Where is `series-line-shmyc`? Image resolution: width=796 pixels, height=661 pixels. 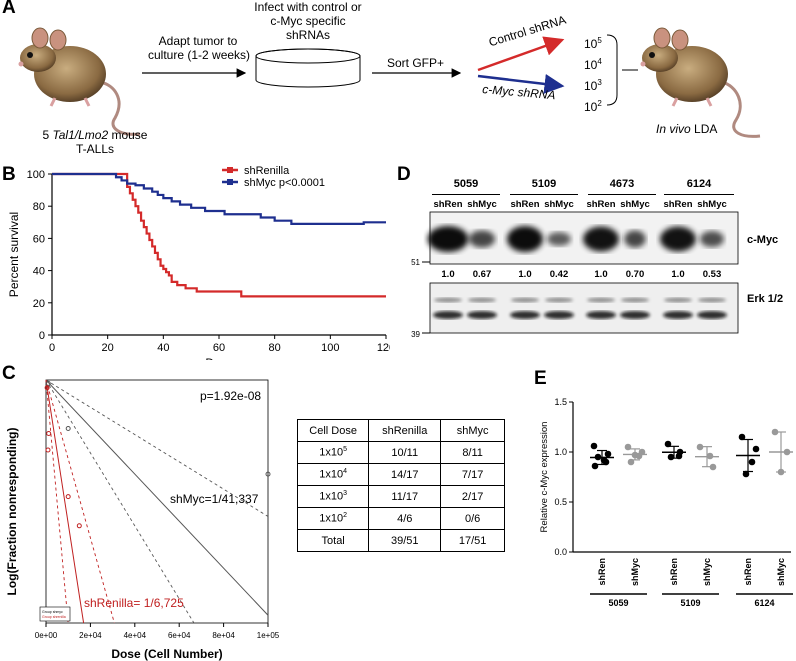 series-line-shmyc is located at coordinates (157, 497).